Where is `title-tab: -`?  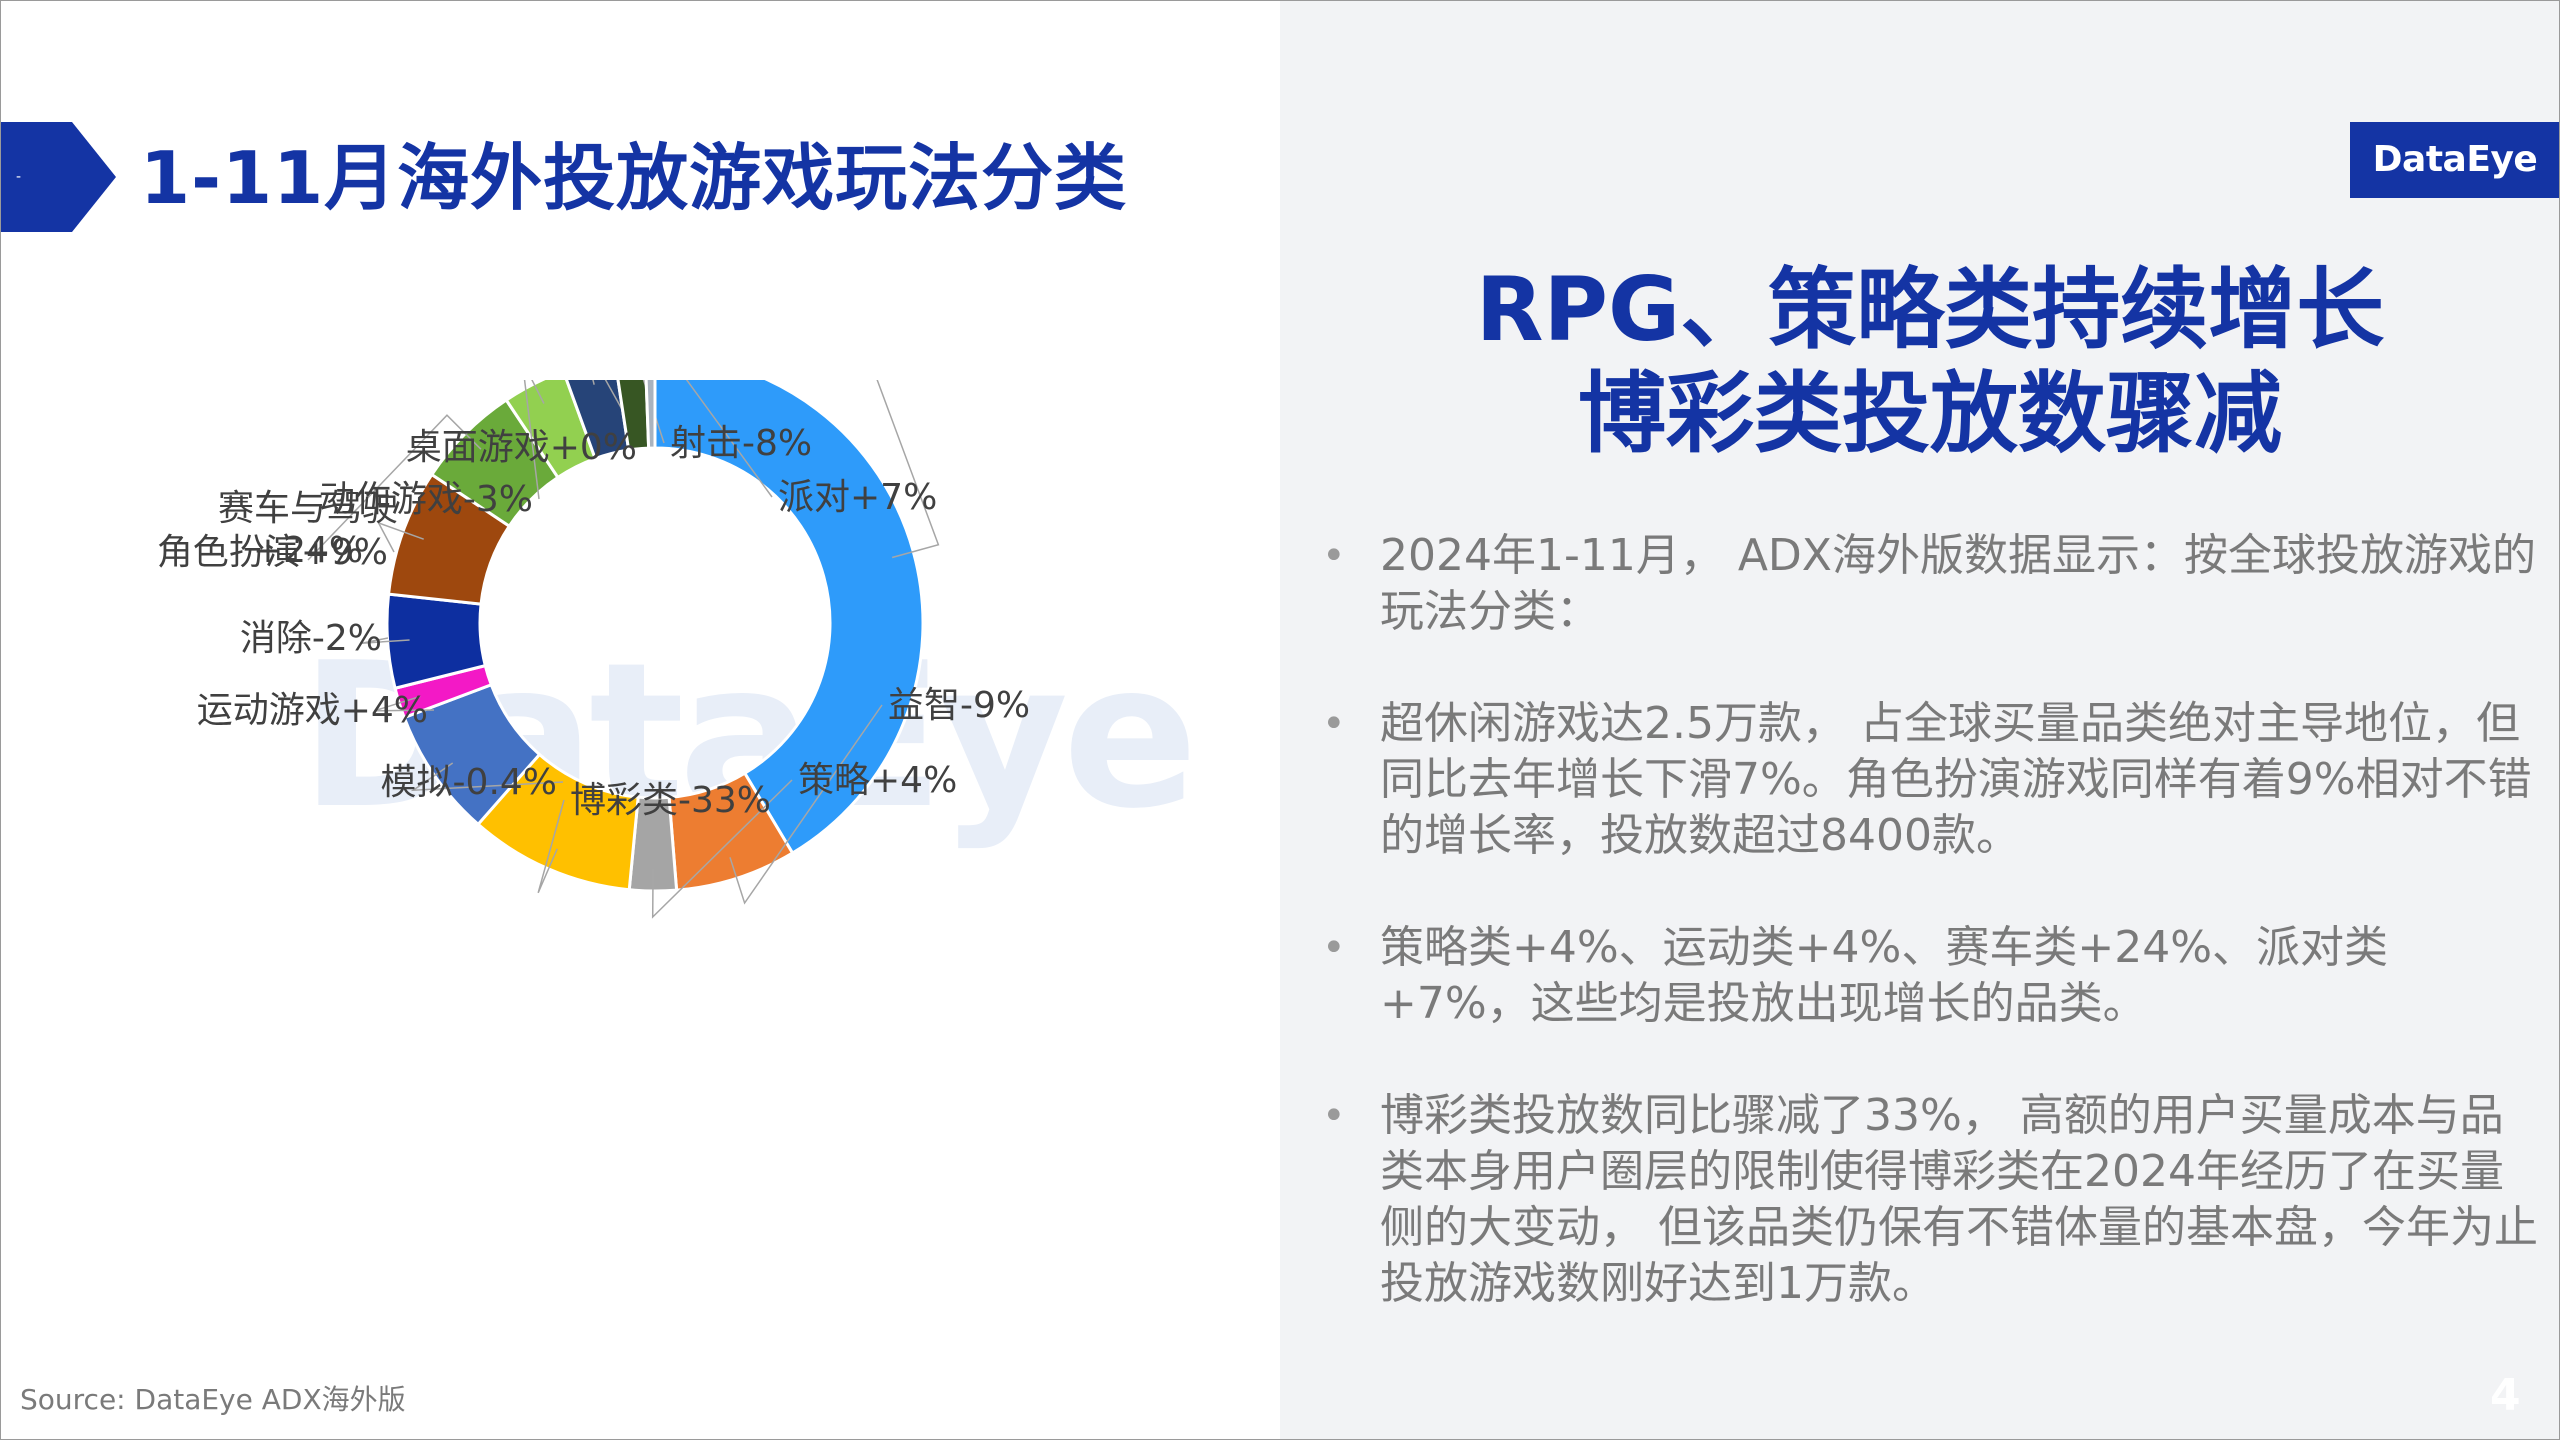 title-tab: - is located at coordinates (58, 177).